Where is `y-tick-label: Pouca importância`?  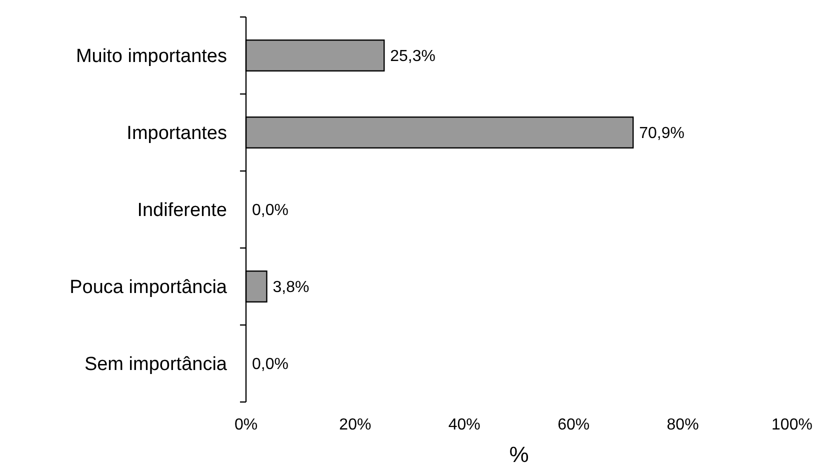 y-tick-label: Pouca importância is located at coordinates (149, 287).